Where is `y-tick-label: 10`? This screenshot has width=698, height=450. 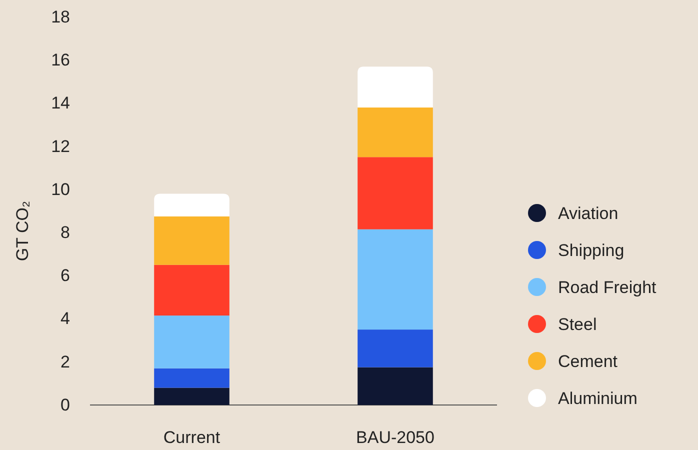
y-tick-label: 10 is located at coordinates (60, 189).